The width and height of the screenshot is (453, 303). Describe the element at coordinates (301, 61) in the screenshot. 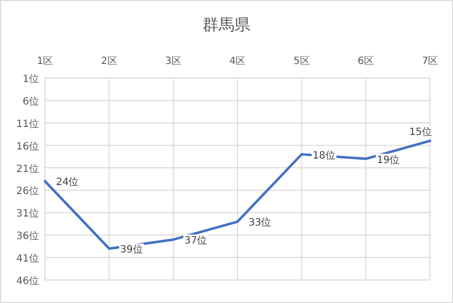

I see `x-tick-label: 5区` at that location.